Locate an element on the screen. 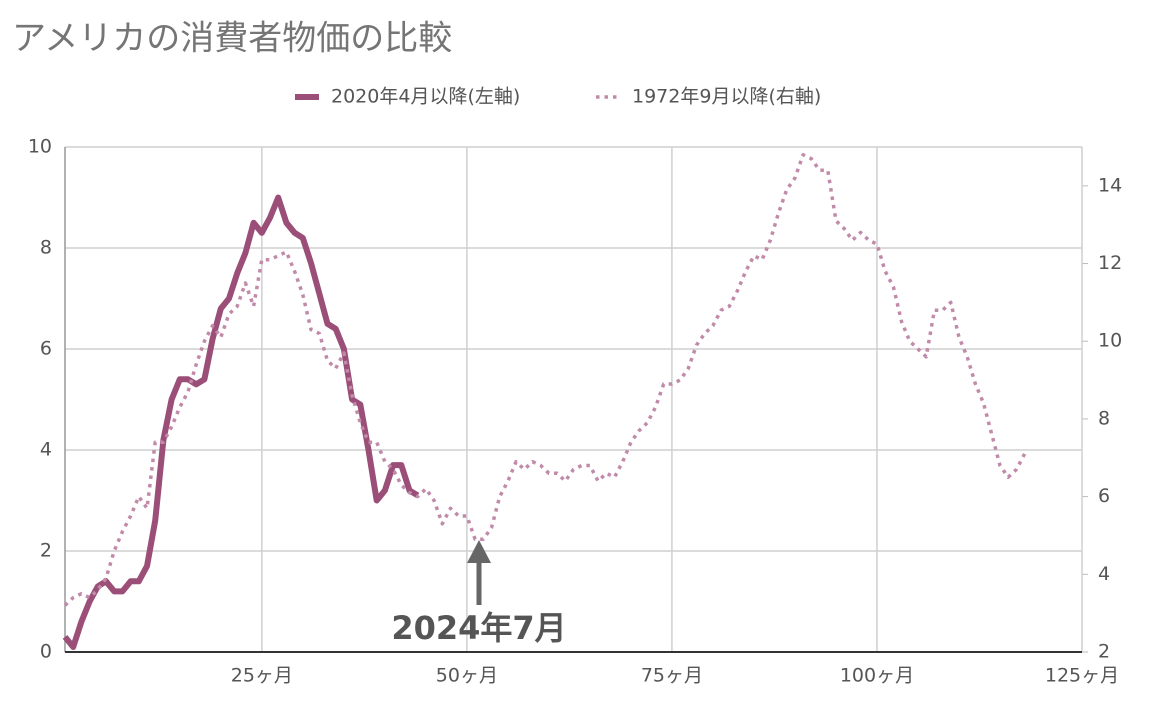 The width and height of the screenshot is (1154, 714). y-tick-label: 10 is located at coordinates (40, 147).